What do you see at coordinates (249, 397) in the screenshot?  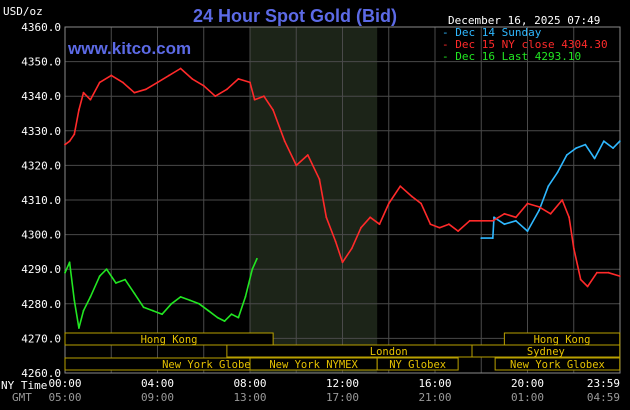 I see `x-tick-label-gmt: 13:00` at bounding box center [249, 397].